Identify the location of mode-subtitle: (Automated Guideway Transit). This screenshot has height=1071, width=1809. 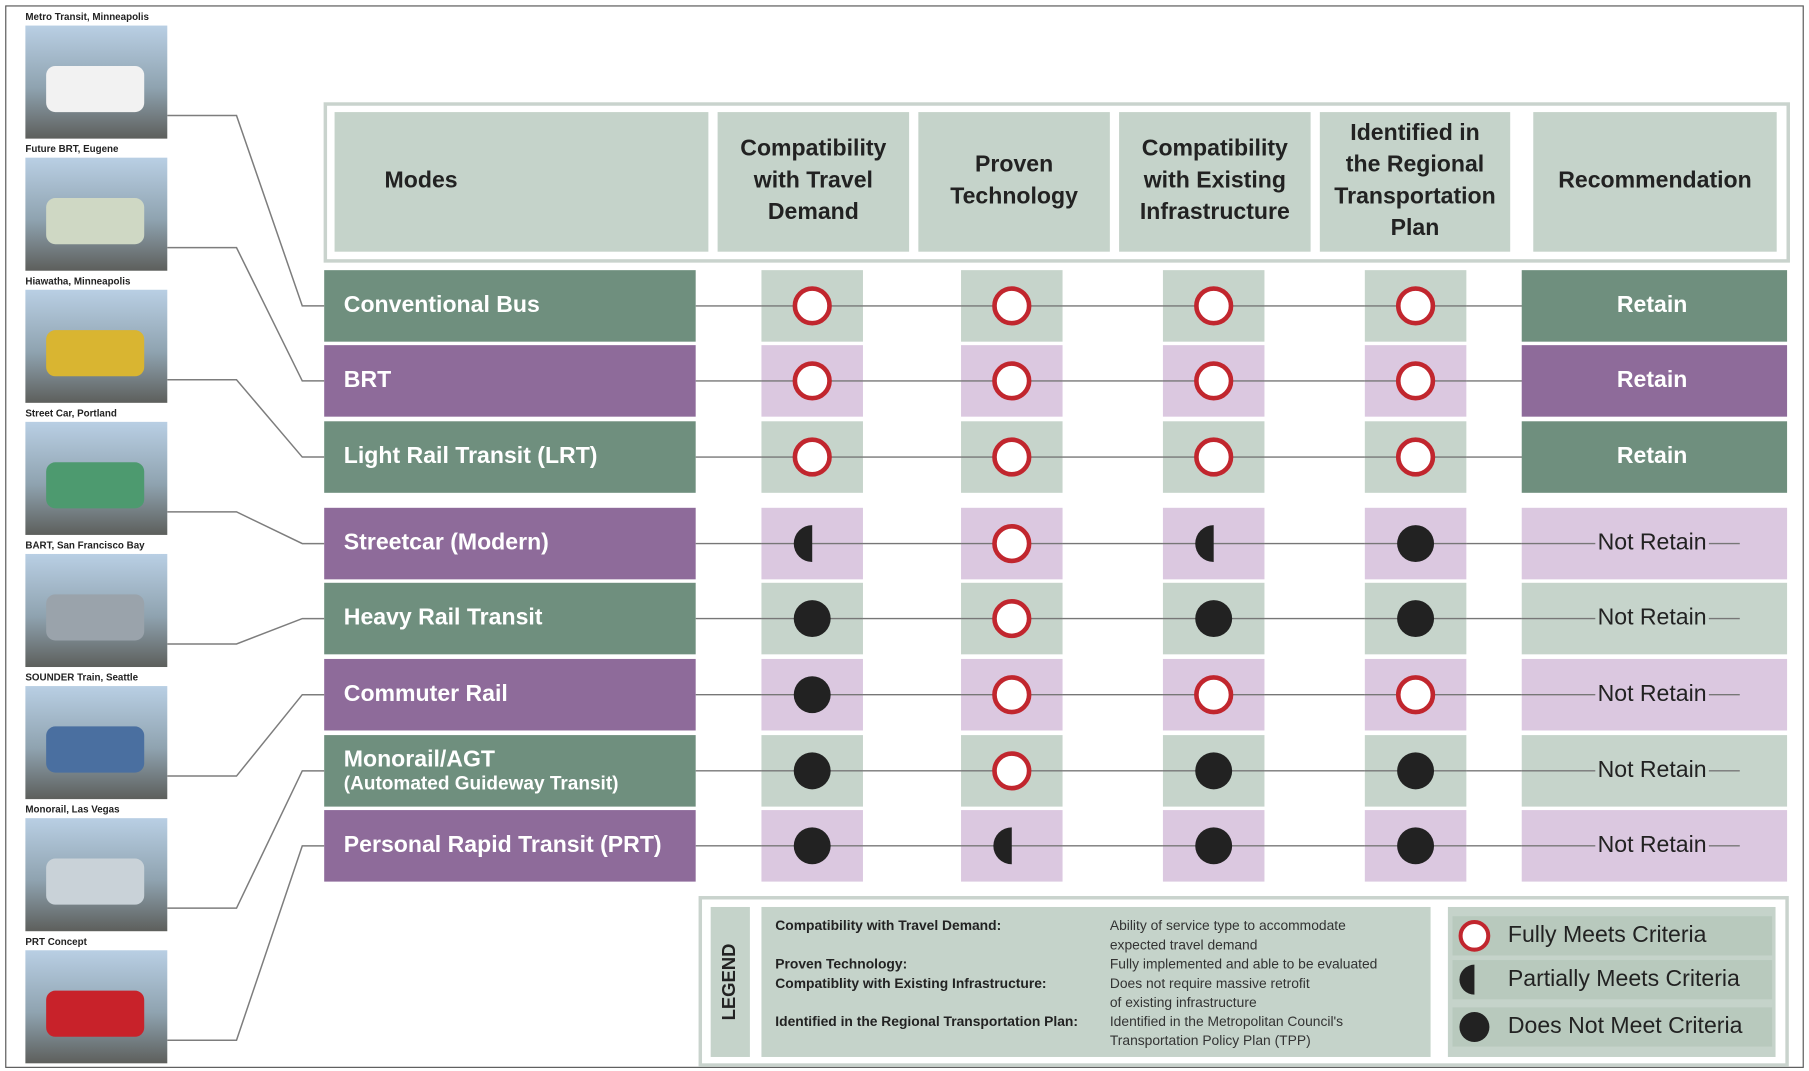
(481, 784).